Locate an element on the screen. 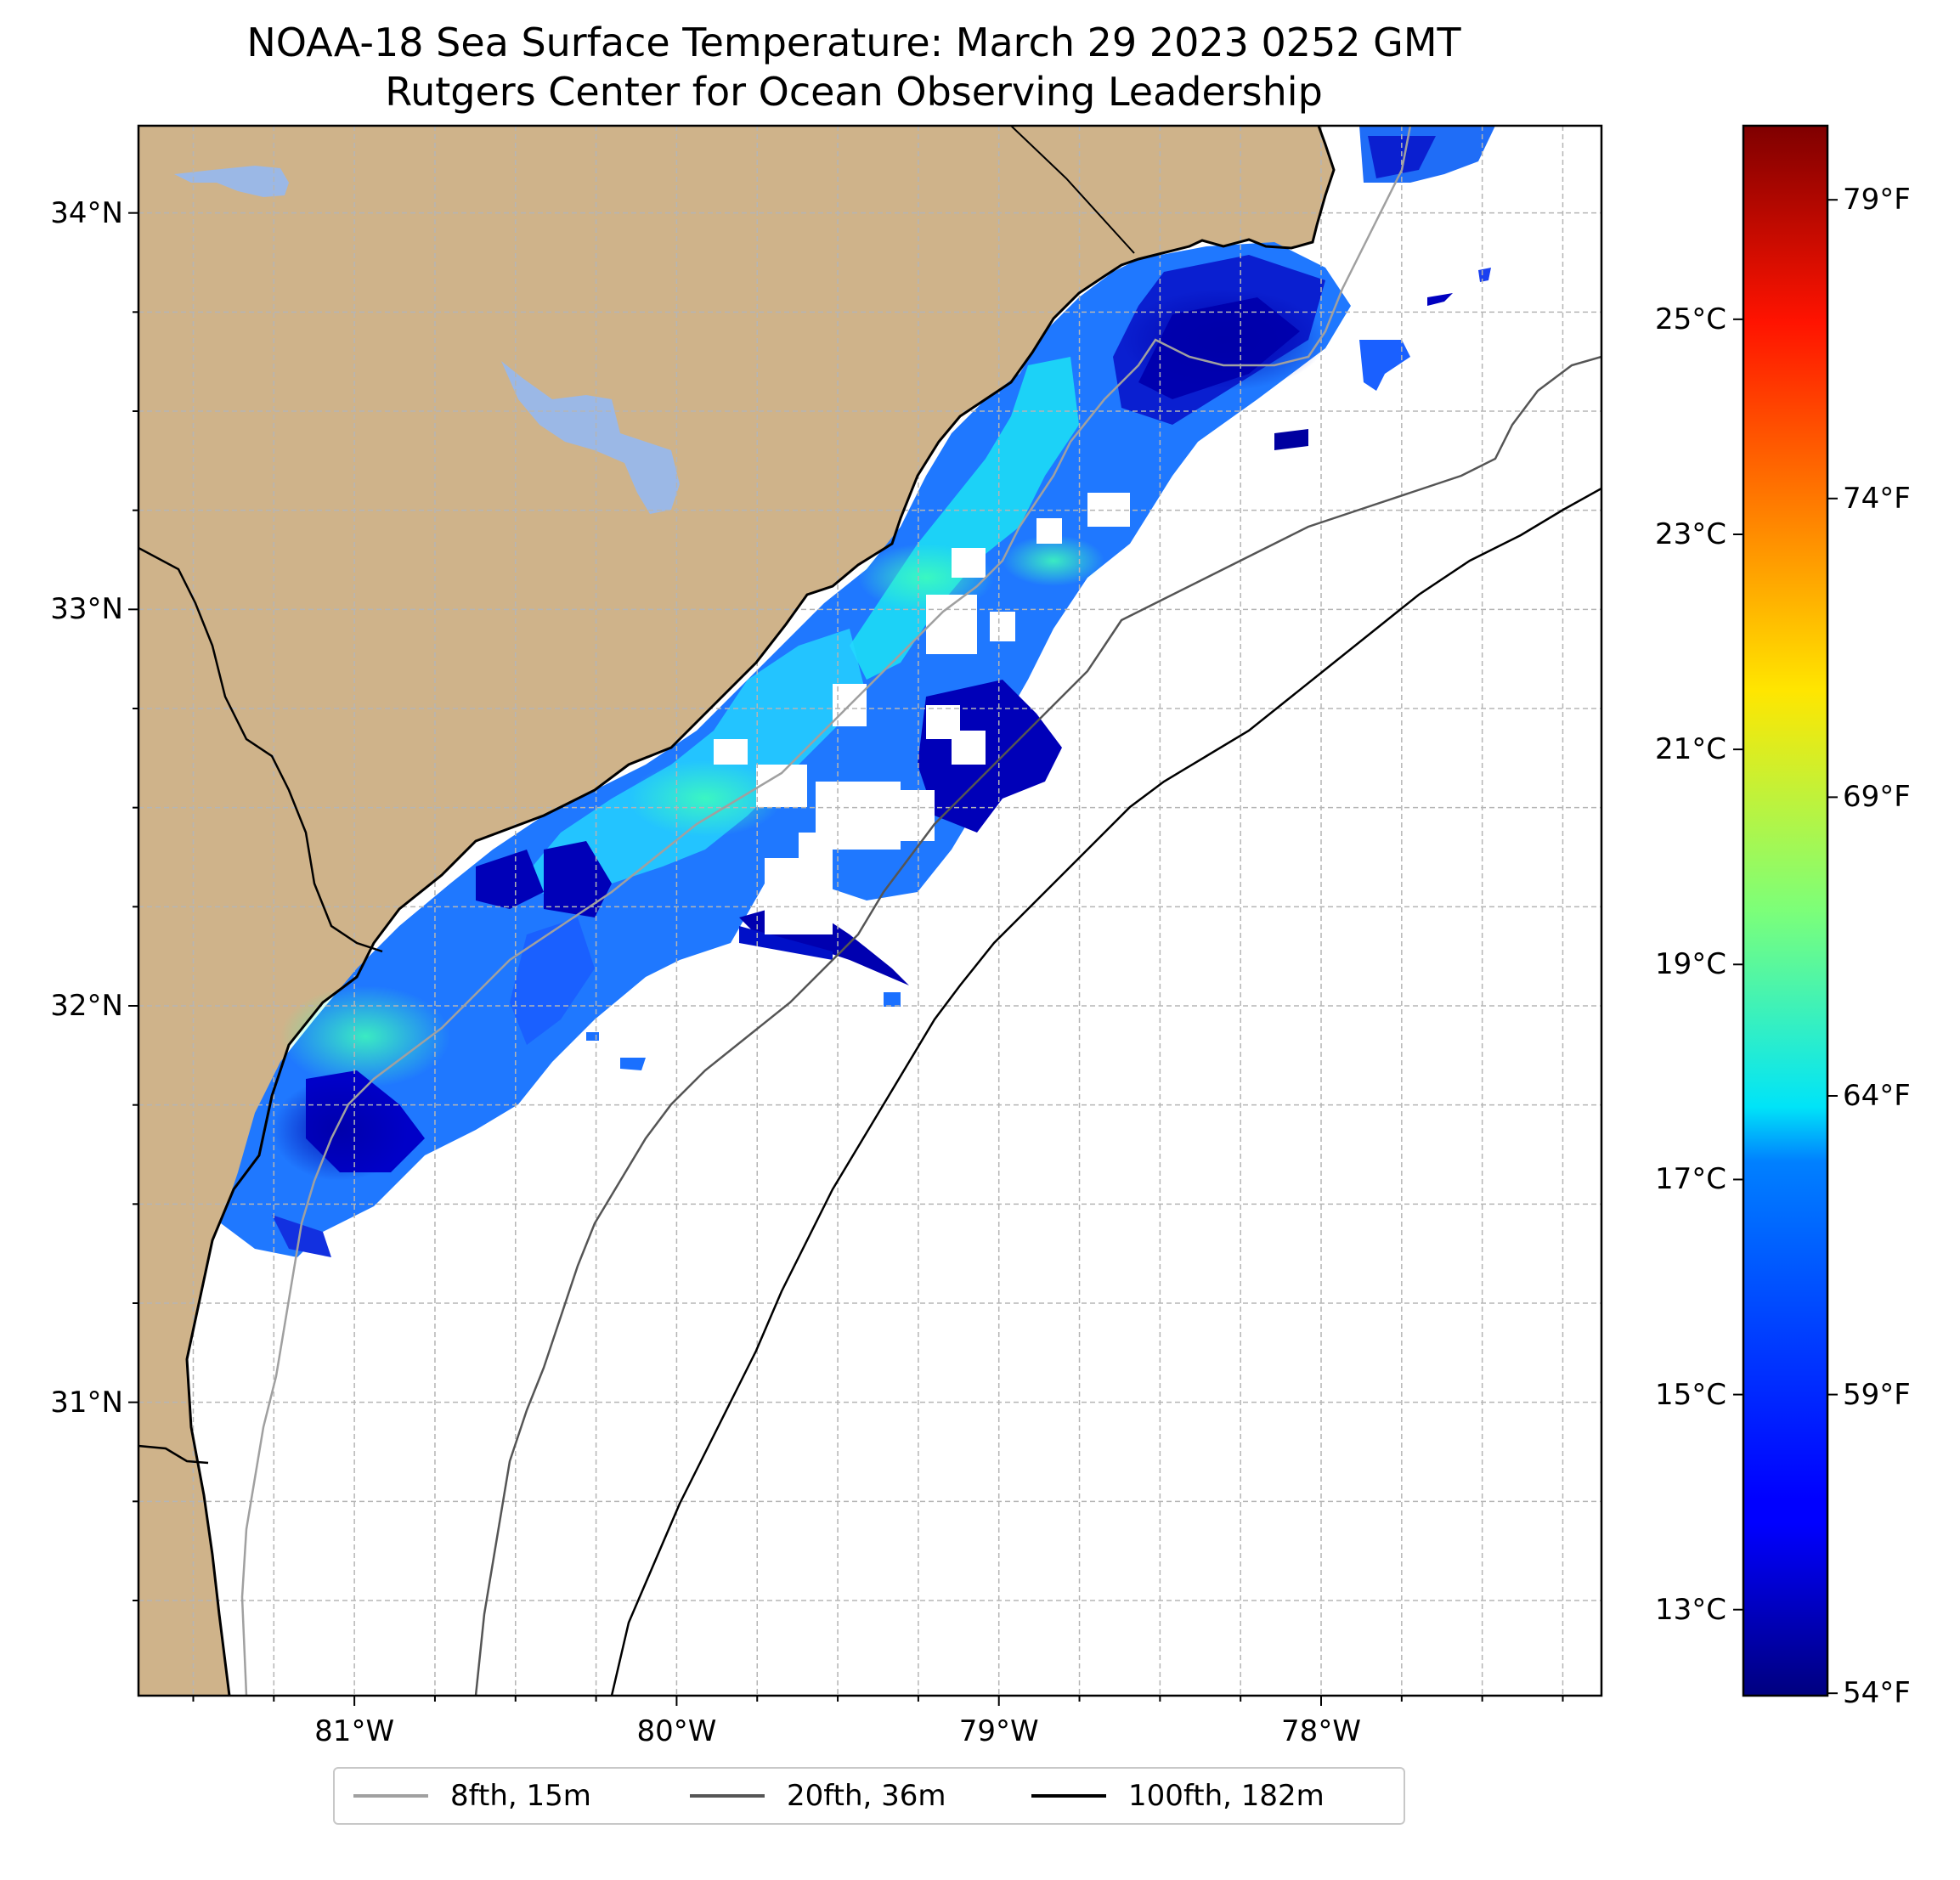 Image resolution: width=1960 pixels, height=1880 pixels. legend-label-20fth: 20fth, 36m is located at coordinates (867, 1796).